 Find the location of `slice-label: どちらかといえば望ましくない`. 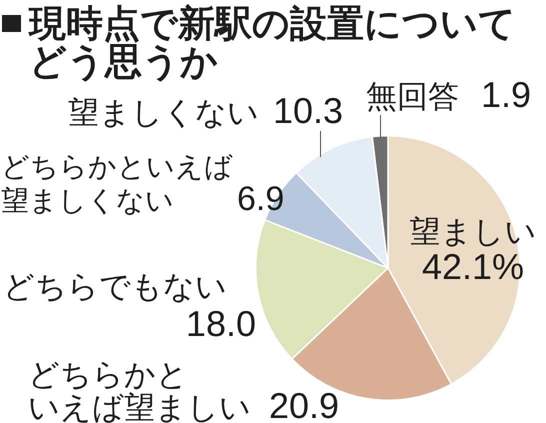

slice-label: どちらかといえば望ましくない is located at coordinates (117, 183).